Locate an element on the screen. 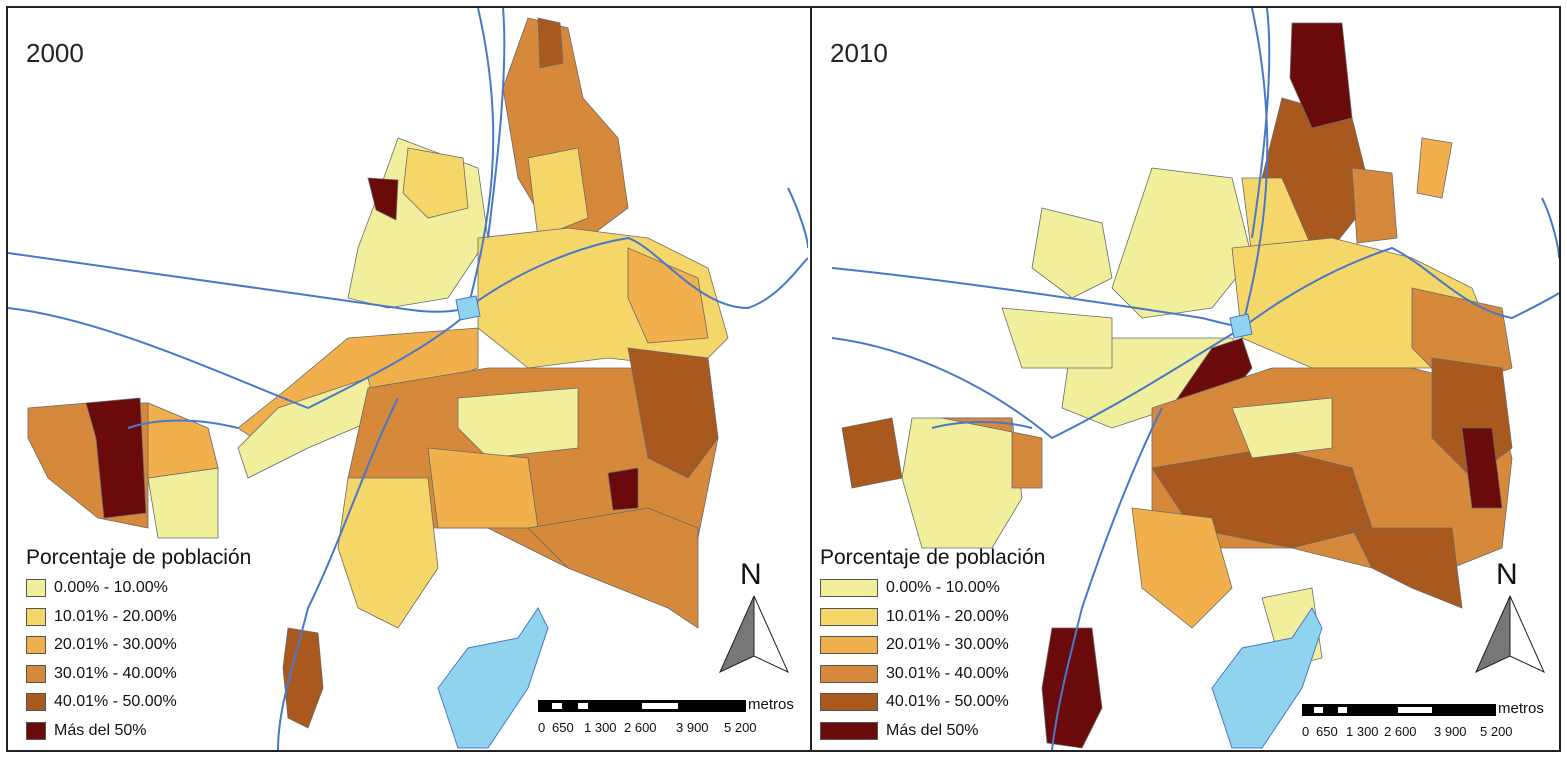  district-south-satellite is located at coordinates (303, 678).